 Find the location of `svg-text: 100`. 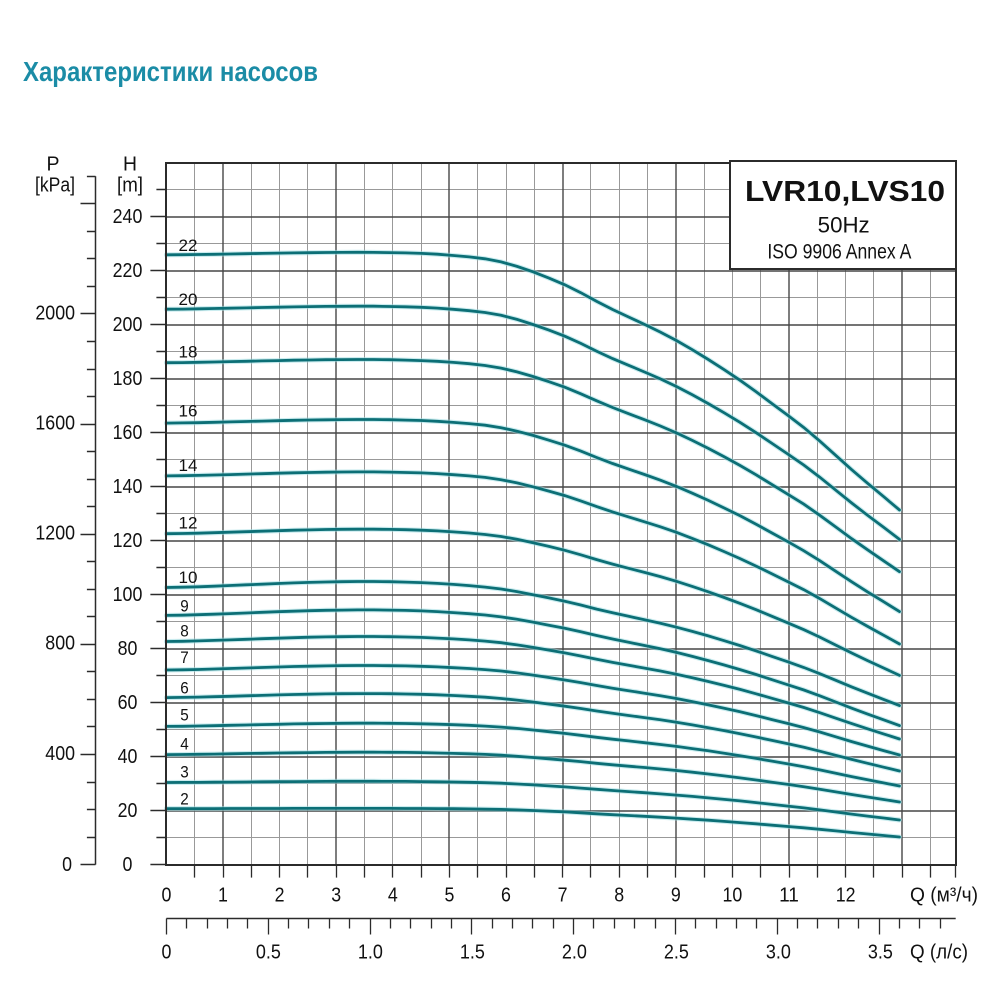

svg-text: 100 is located at coordinates (128, 595).